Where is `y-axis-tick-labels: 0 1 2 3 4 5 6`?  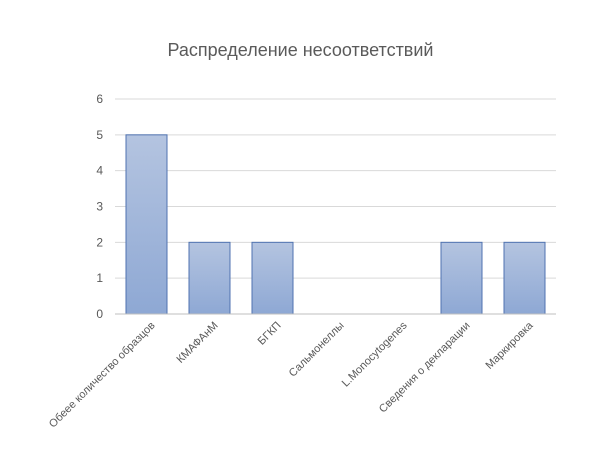 y-axis-tick-labels: 0 1 2 3 4 5 6 is located at coordinates (99, 206).